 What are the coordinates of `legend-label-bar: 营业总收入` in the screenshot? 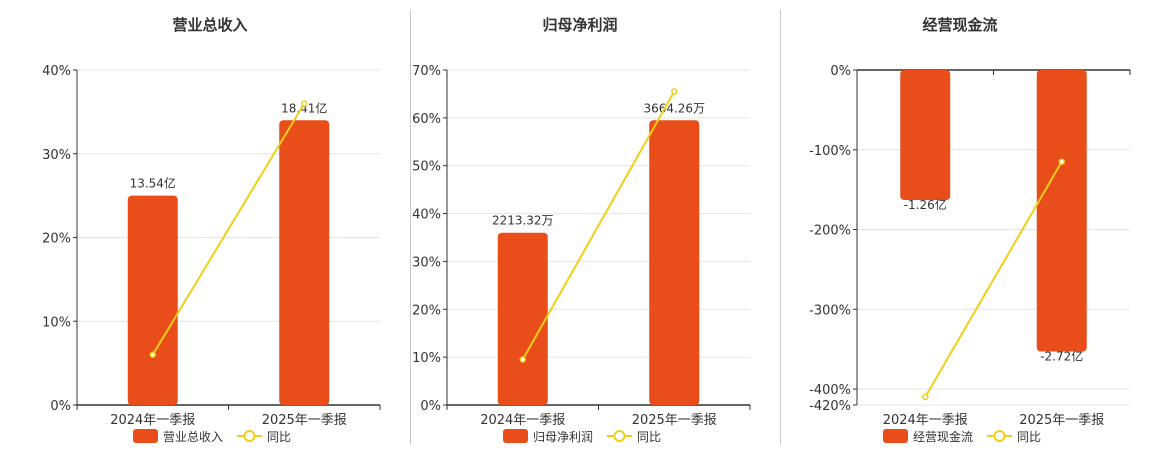 It's located at (193, 437).